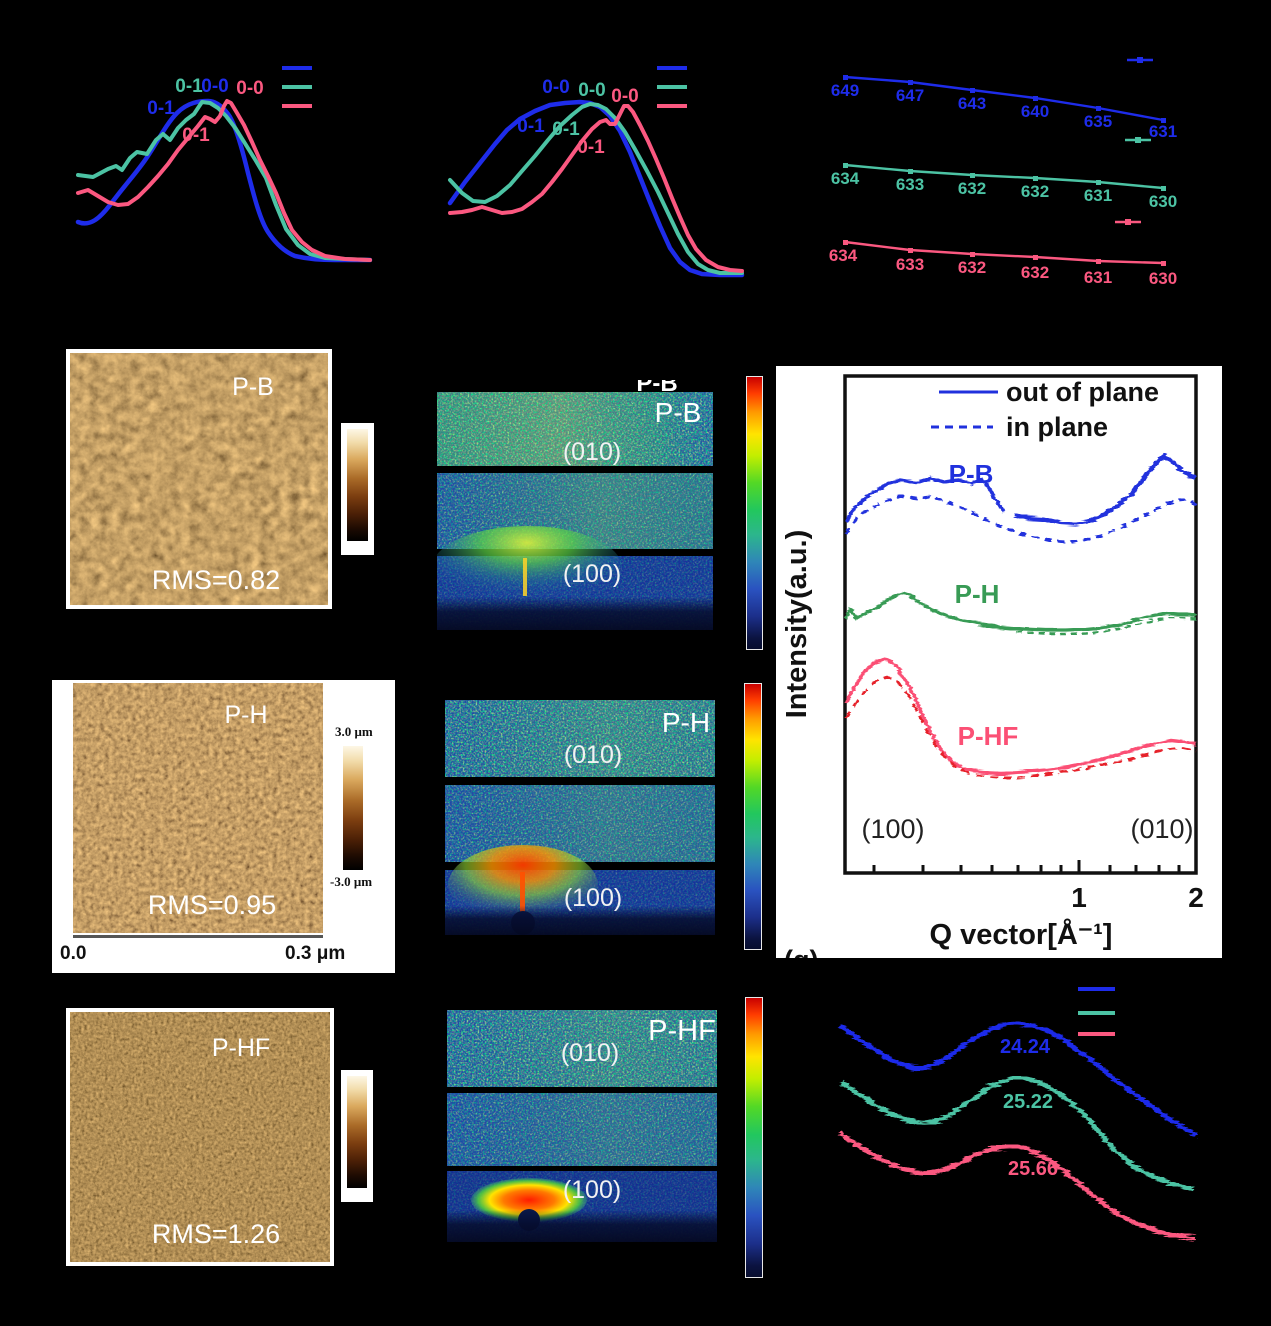 Image resolution: width=1271 pixels, height=1326 pixels. What do you see at coordinates (682, 1031) in the screenshot?
I see `giwaxs-sample-label: P-HF` at bounding box center [682, 1031].